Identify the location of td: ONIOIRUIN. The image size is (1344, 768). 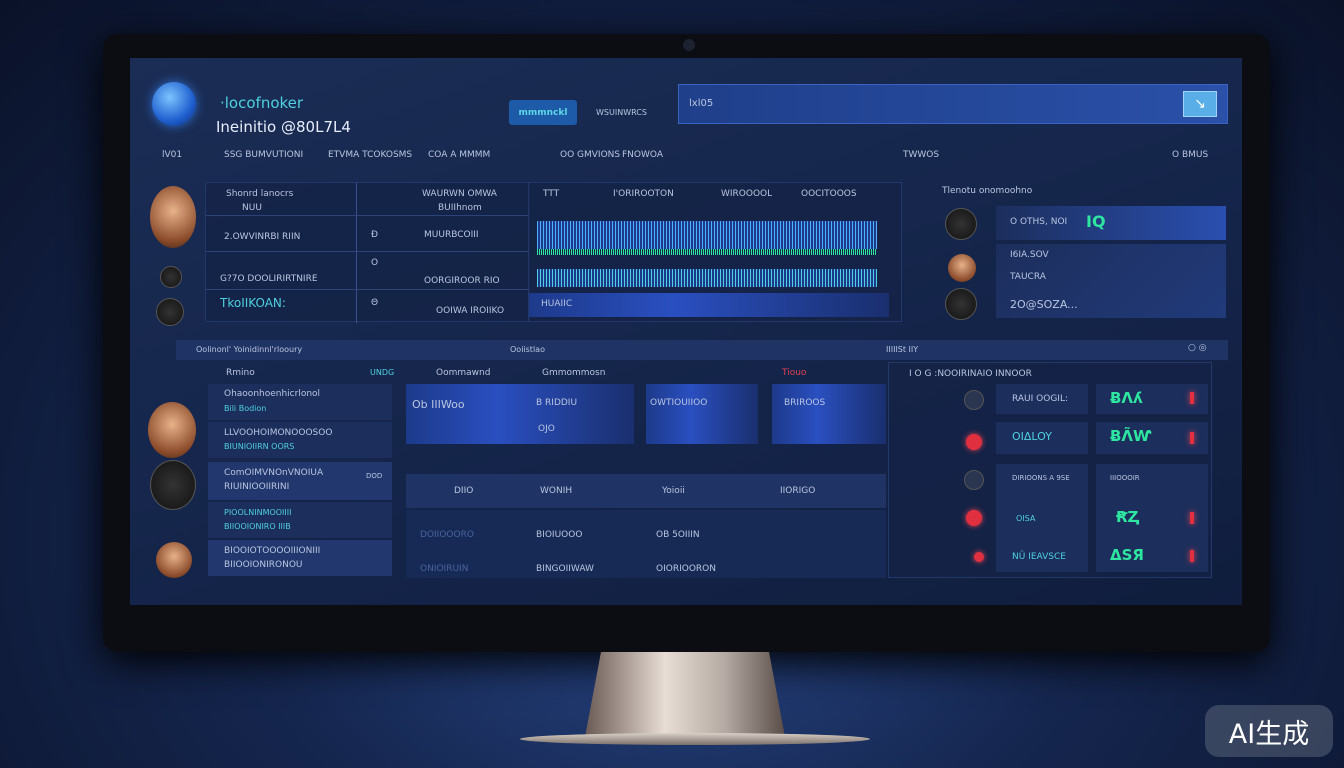
(444, 569).